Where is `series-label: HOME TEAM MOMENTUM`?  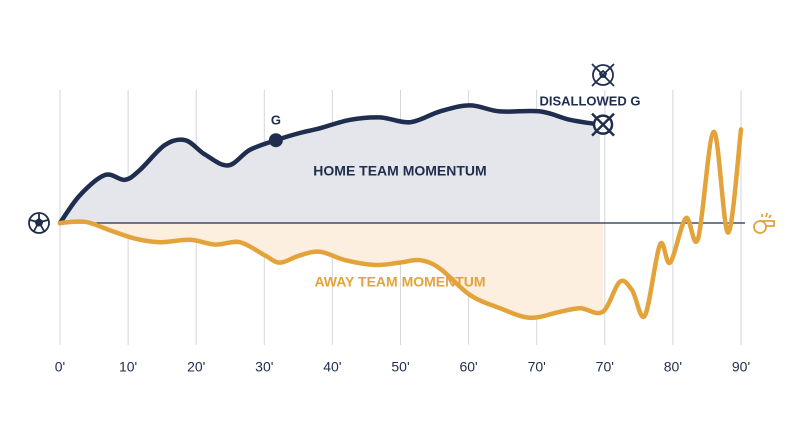 series-label: HOME TEAM MOMENTUM is located at coordinates (399, 171).